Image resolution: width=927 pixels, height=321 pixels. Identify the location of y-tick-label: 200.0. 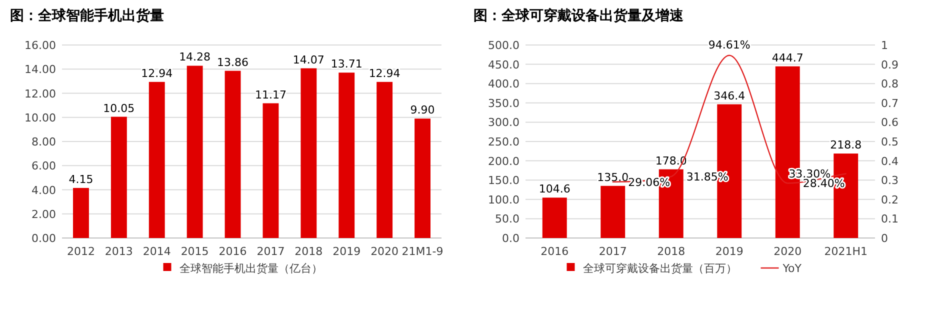
(504, 161).